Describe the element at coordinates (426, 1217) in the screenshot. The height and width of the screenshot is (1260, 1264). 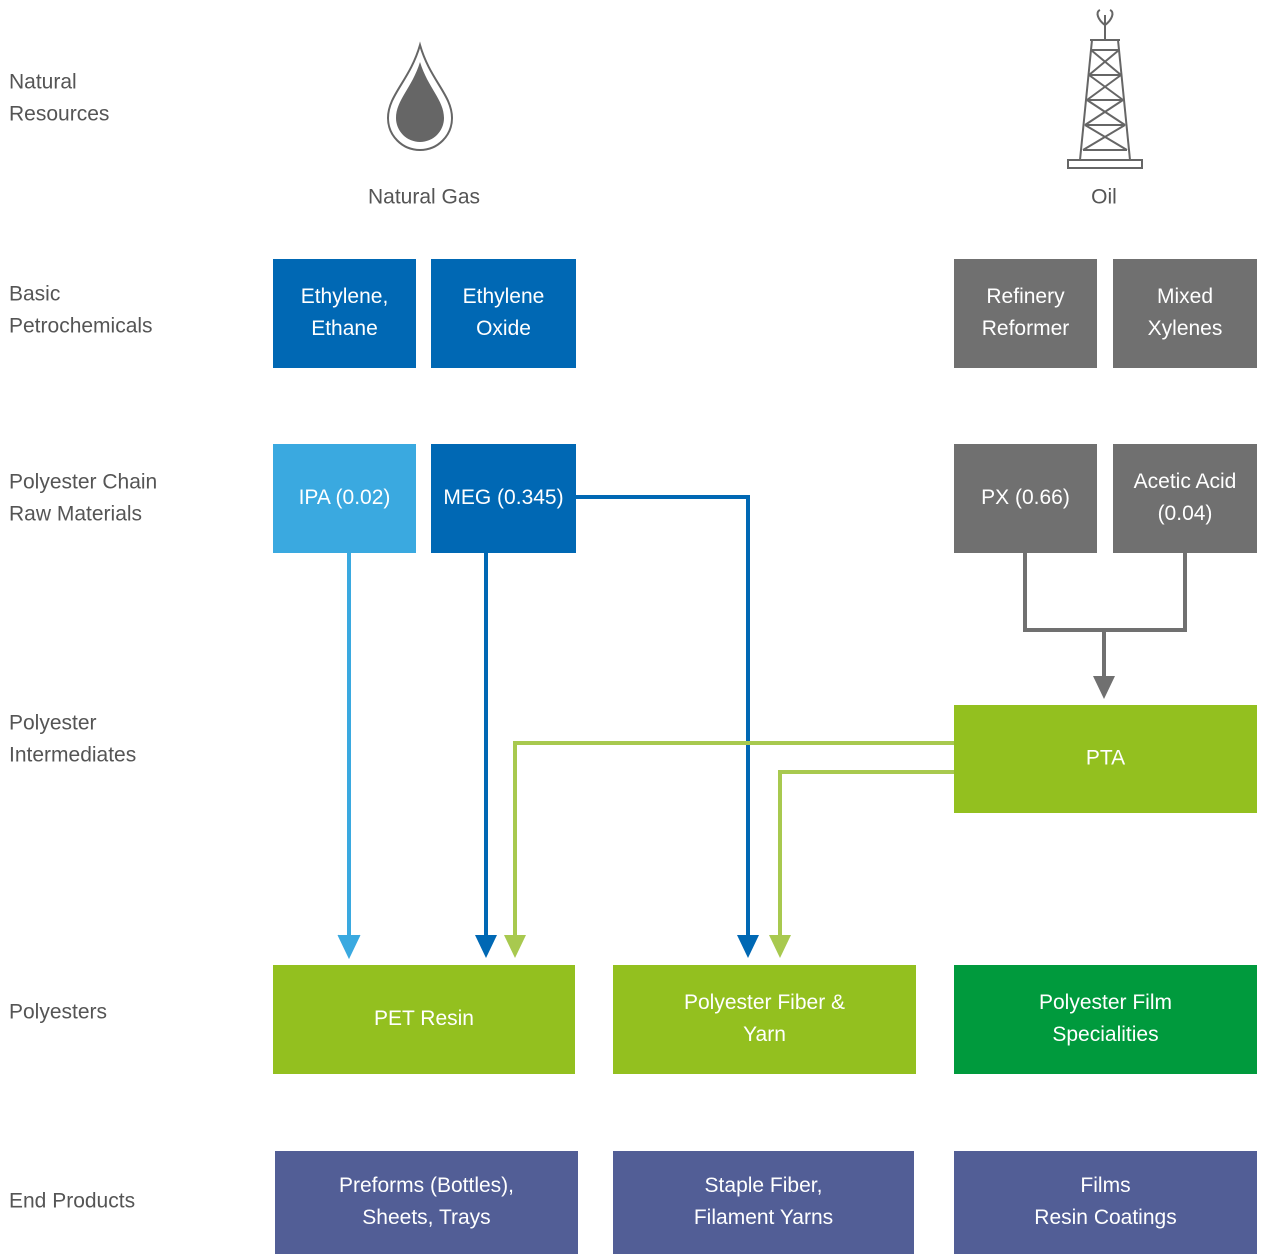
I see `node-label: Sheets, Trays` at that location.